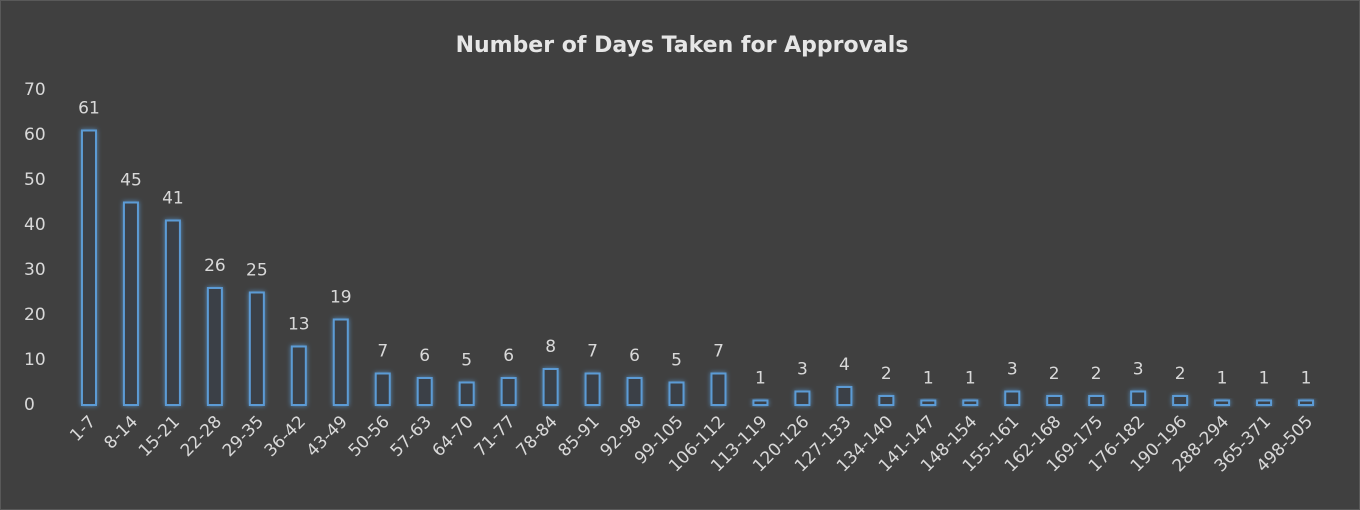  Describe the element at coordinates (299, 325) in the screenshot. I see `data-label: 13` at that location.